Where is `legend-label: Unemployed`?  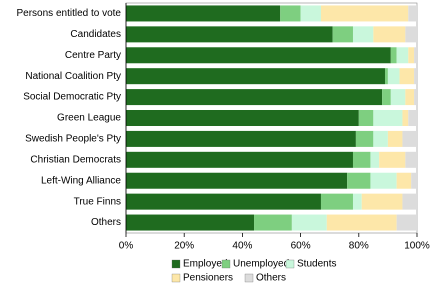 legend-label: Unemployed is located at coordinates (261, 264).